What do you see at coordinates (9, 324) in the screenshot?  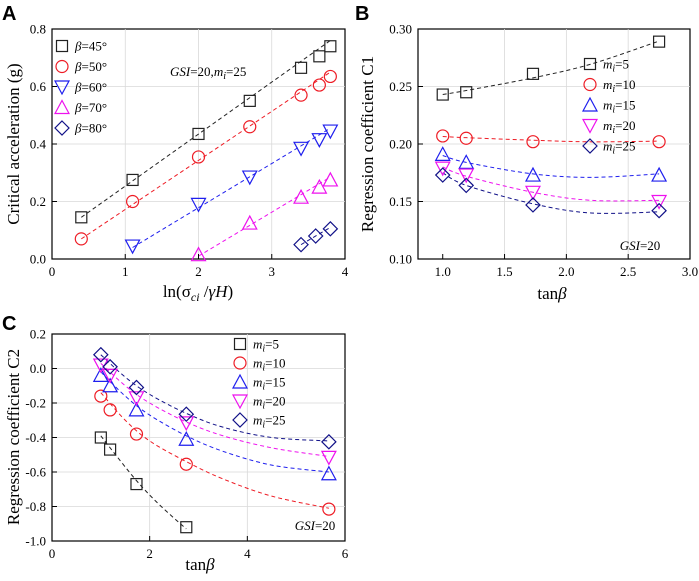 I see `panel-c-letter: C` at bounding box center [9, 324].